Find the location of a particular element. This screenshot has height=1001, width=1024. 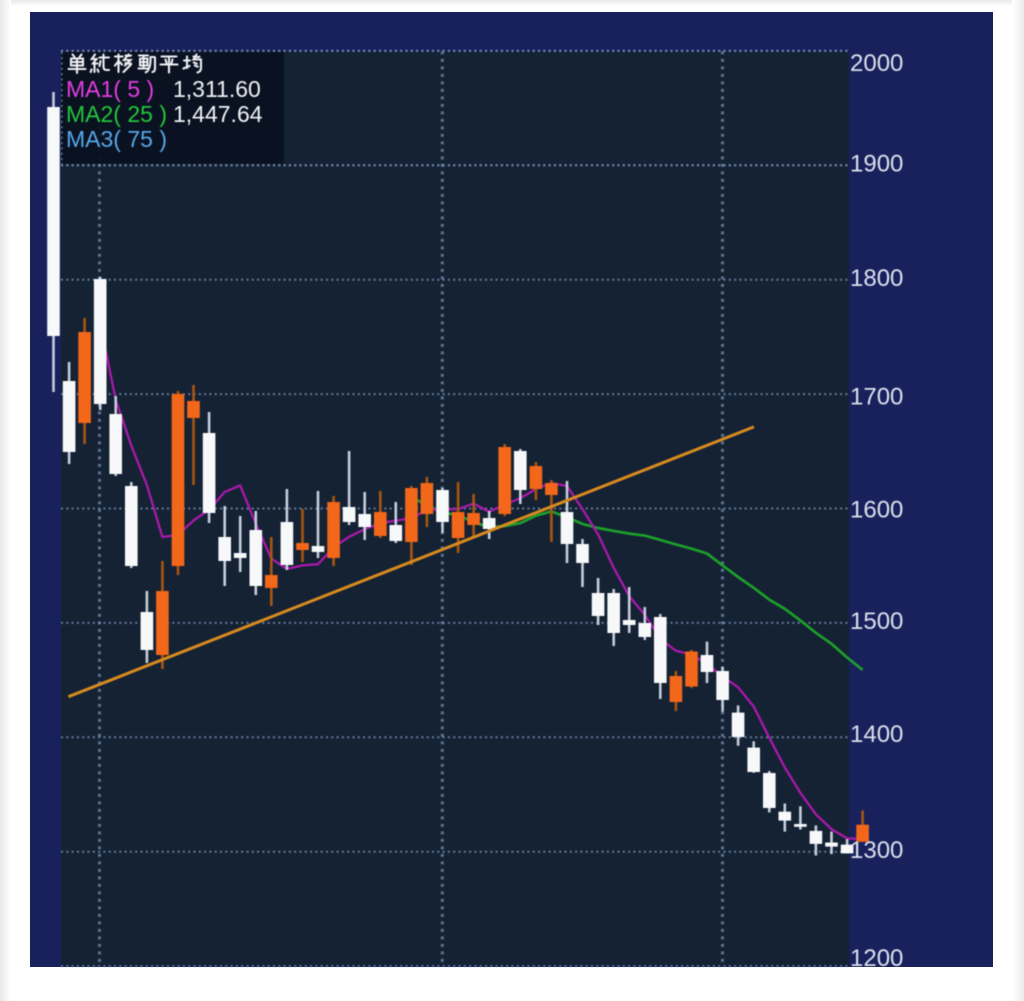

svg-text: 1200 is located at coordinates (876, 958).